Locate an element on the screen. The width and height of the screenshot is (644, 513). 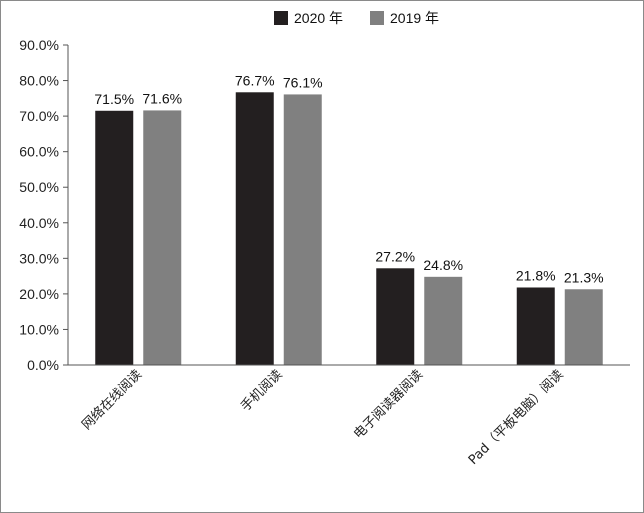
y-tick-label: 30.0% is located at coordinates (39, 258).